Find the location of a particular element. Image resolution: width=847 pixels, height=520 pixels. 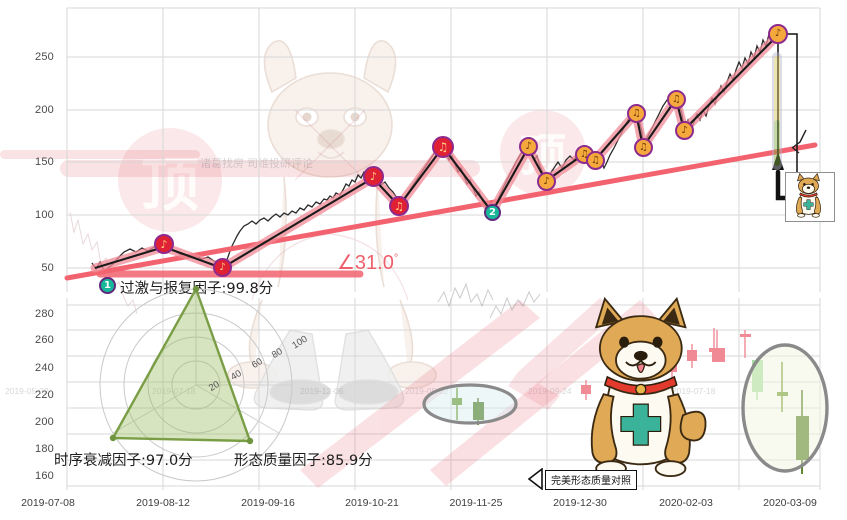

wave-marker-16: ♪ is located at coordinates (778, 34).